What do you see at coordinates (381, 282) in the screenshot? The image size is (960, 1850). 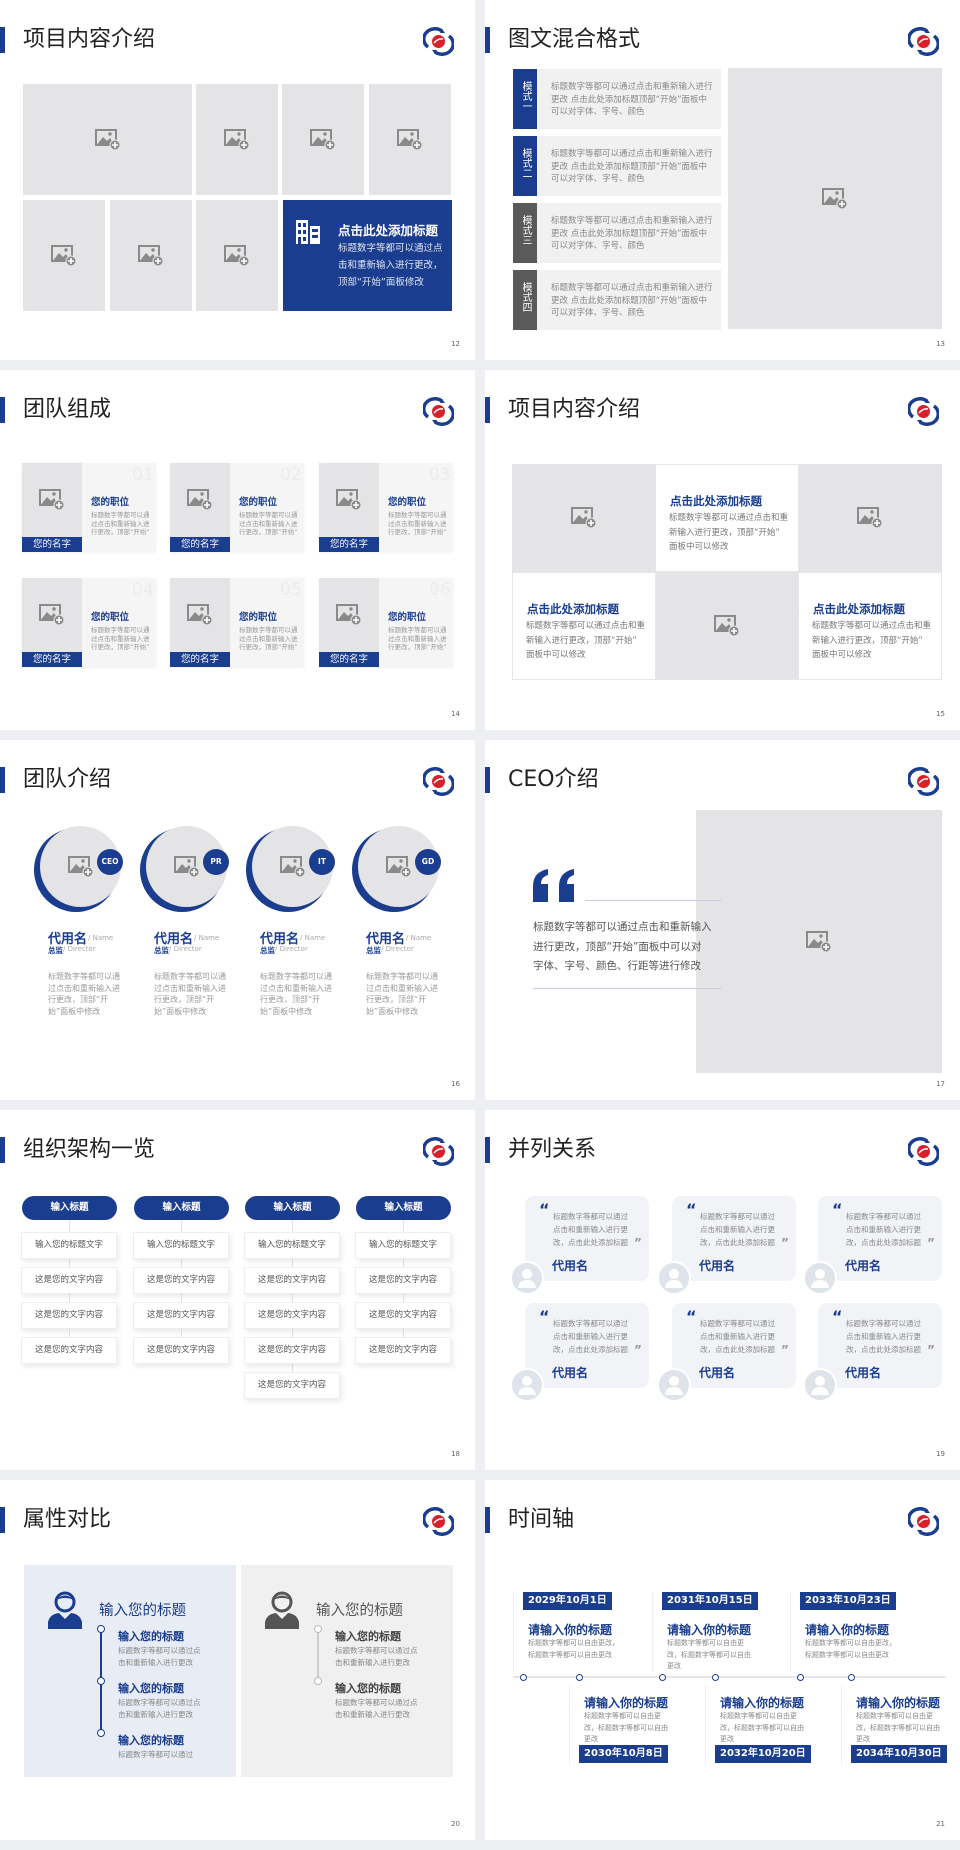 I see `body-text-line: 顶部“开始”面板修改` at bounding box center [381, 282].